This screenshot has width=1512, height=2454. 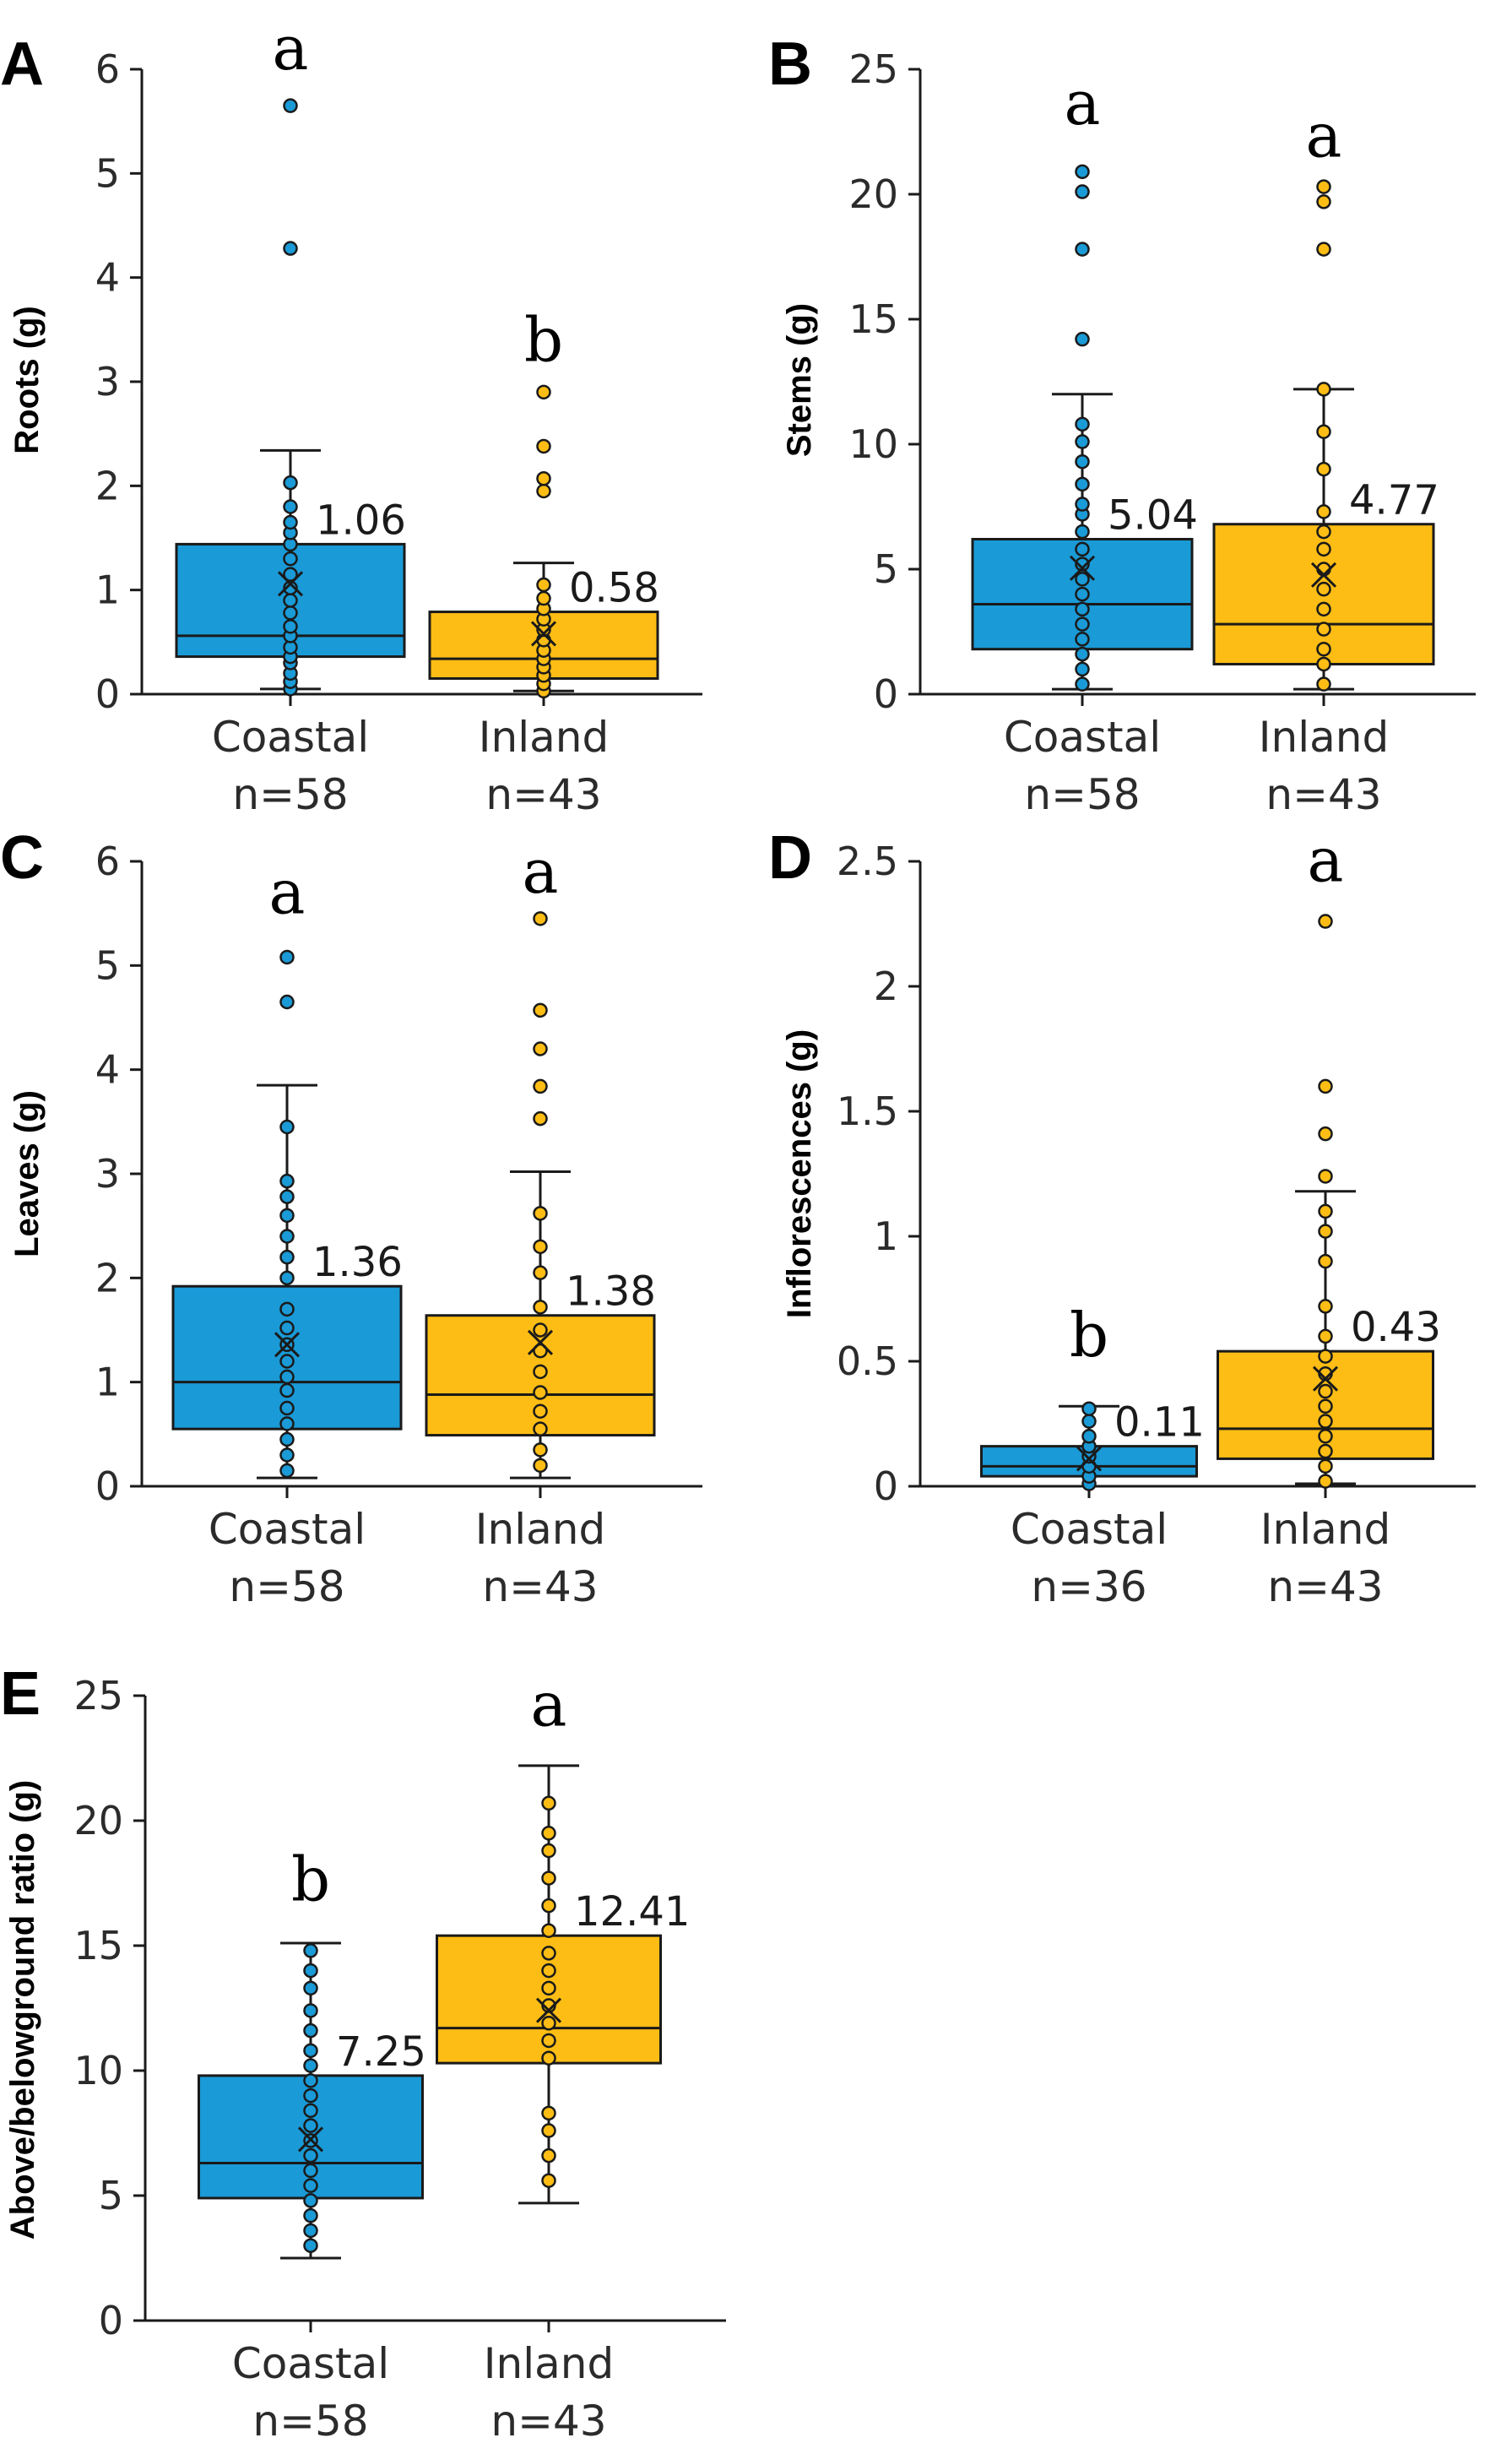 What do you see at coordinates (22, 2010) in the screenshot?
I see `y-axis-label: Above/belowground ratio (g)` at bounding box center [22, 2010].